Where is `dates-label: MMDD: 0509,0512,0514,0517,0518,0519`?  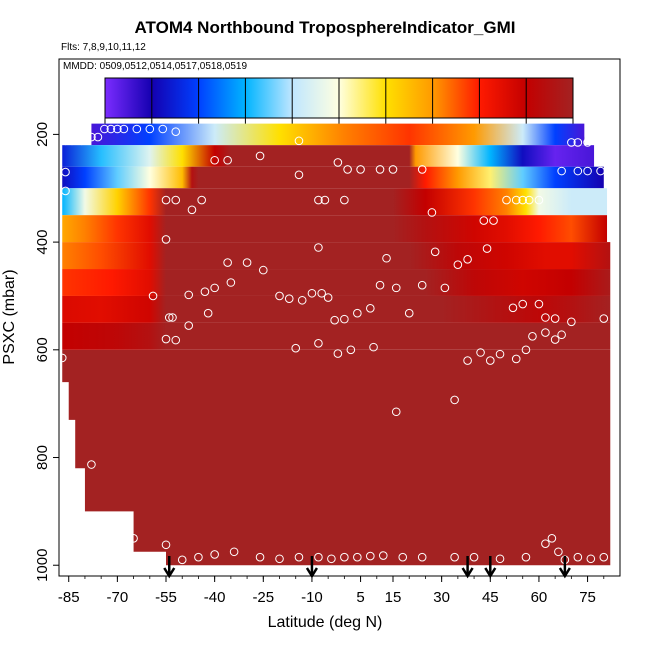
dates-label: MMDD: 0509,0512,0514,0517,0518,0519 is located at coordinates (155, 66).